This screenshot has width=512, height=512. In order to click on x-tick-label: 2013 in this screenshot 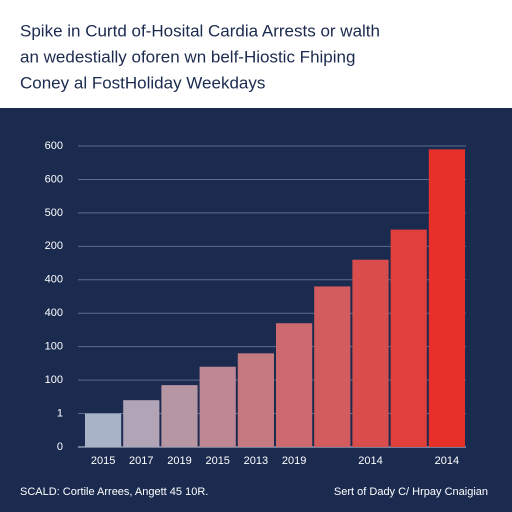, I will do `click(256, 461)`.